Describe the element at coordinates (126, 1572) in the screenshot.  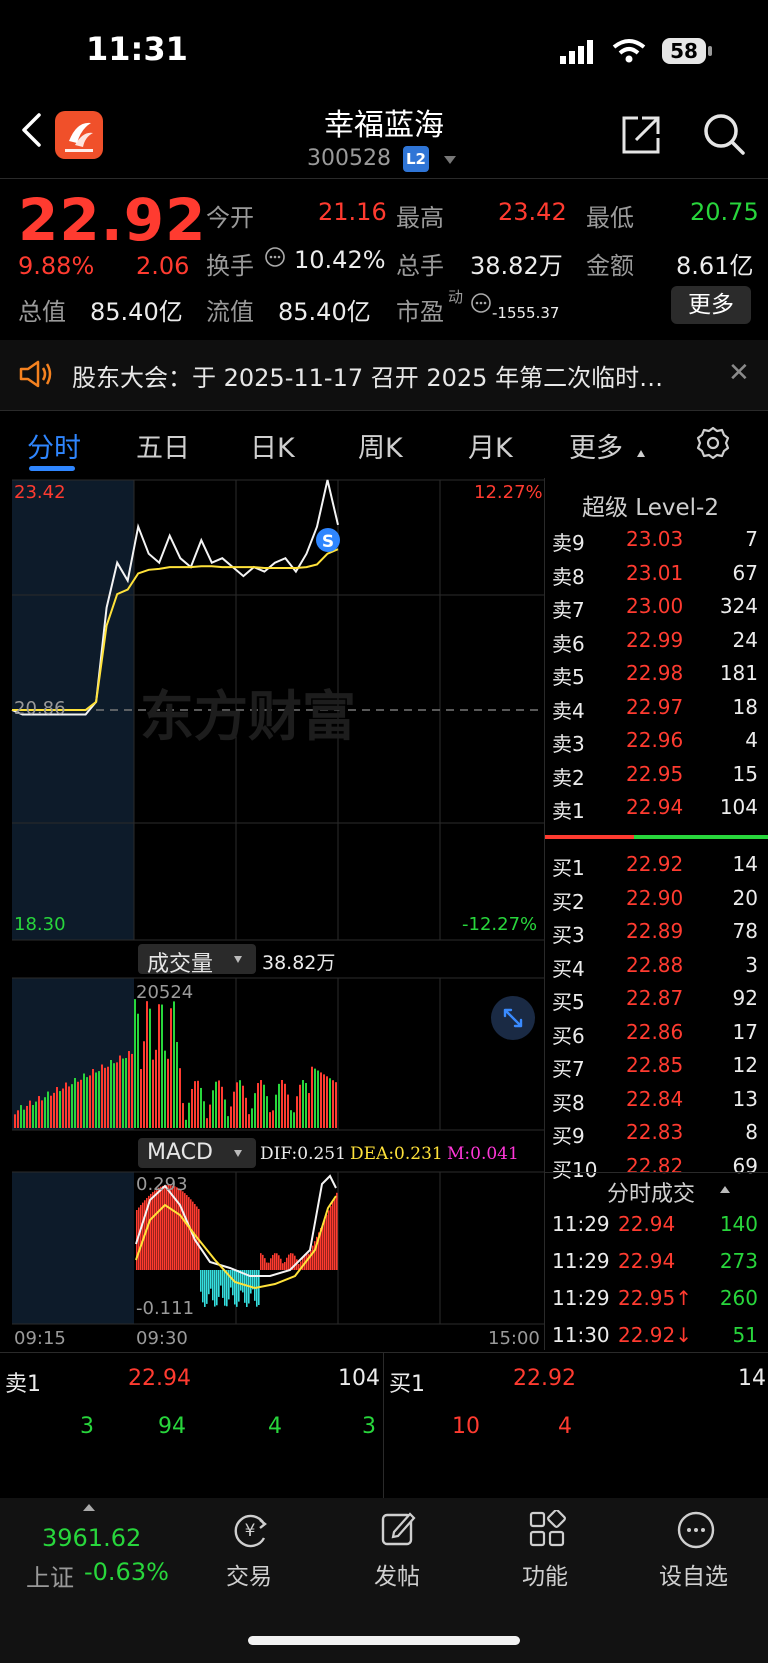
I see `index-change: -0.63%` at that location.